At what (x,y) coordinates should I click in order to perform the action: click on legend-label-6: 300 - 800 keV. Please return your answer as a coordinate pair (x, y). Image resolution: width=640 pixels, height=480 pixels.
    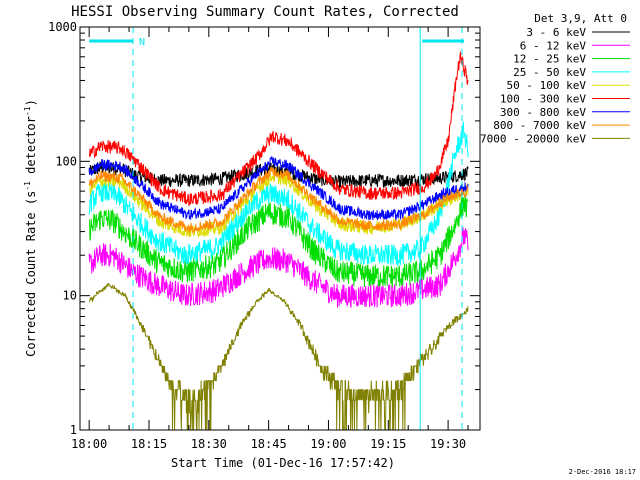
    Looking at the image, I should click on (543, 112).